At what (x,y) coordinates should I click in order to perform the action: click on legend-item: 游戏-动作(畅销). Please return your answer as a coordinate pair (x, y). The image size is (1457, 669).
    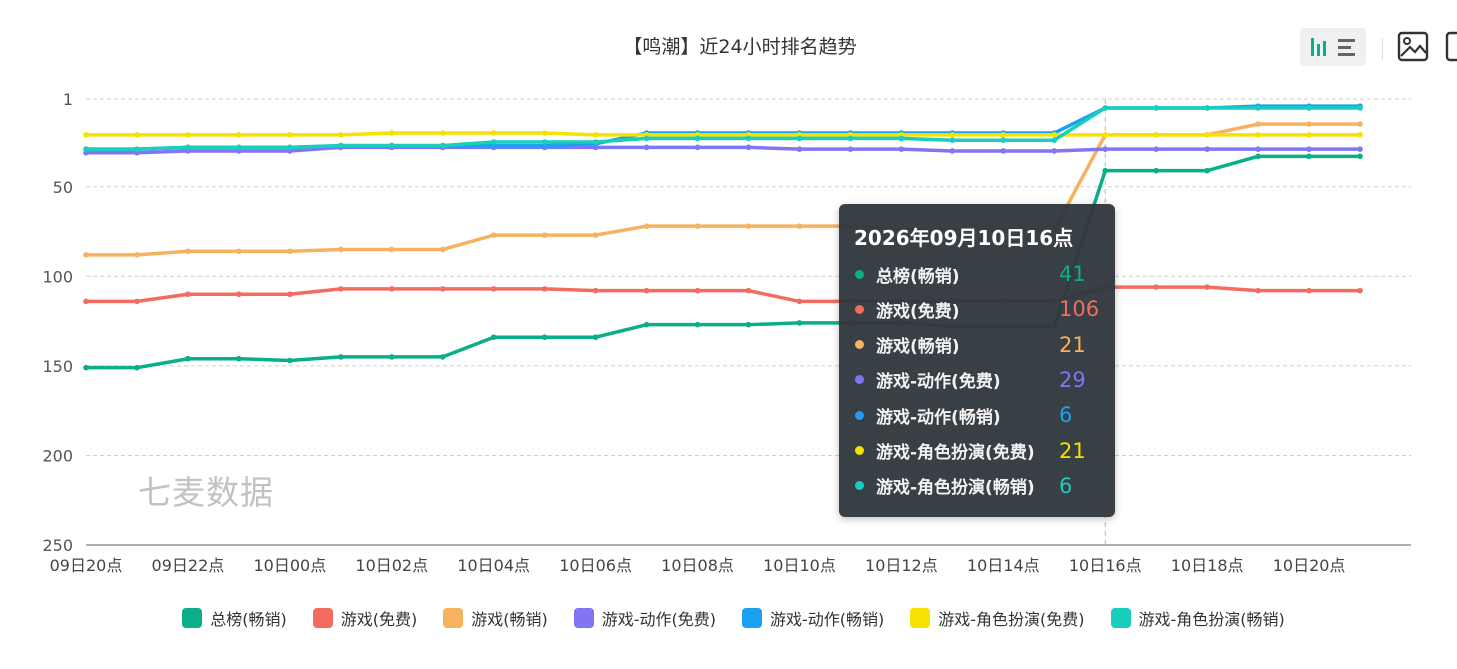
    Looking at the image, I should click on (808, 618).